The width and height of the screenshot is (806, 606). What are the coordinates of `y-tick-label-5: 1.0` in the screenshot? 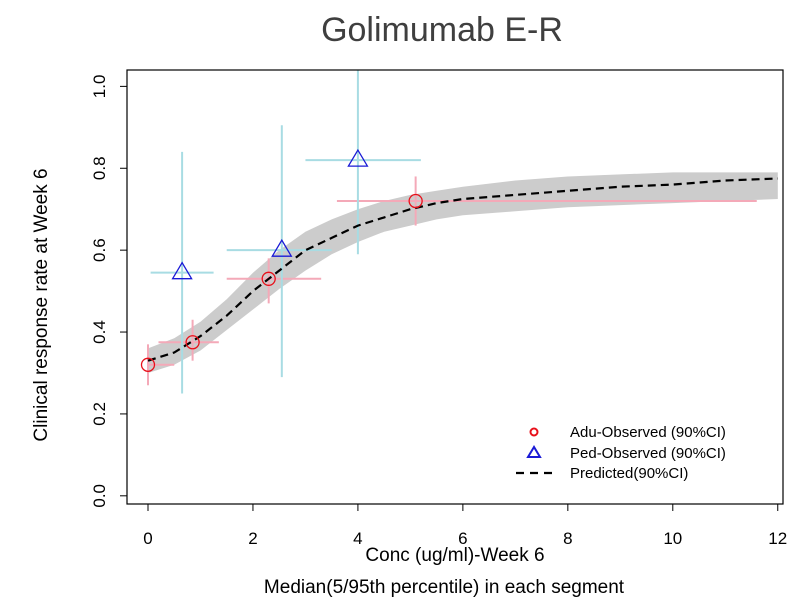 It's located at (99, 87).